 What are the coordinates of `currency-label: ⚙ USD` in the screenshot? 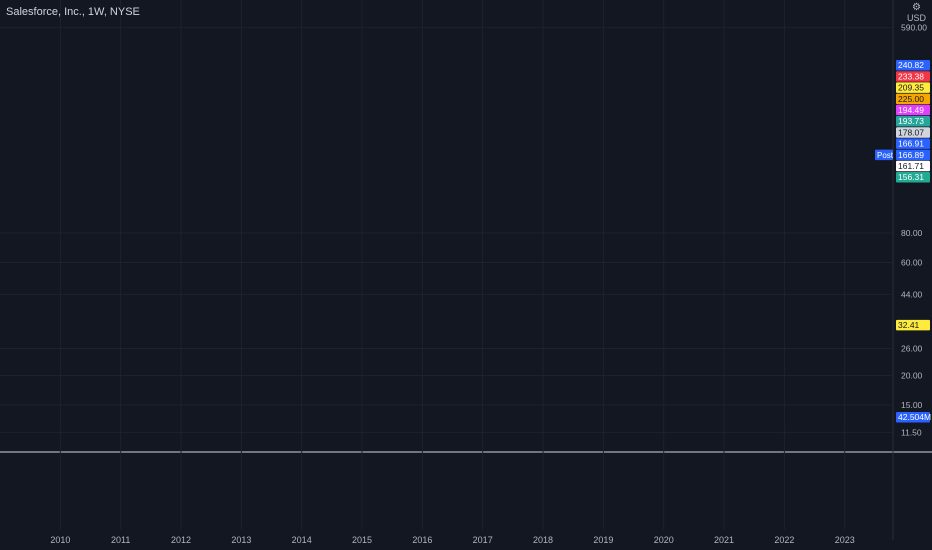 It's located at (916, 13).